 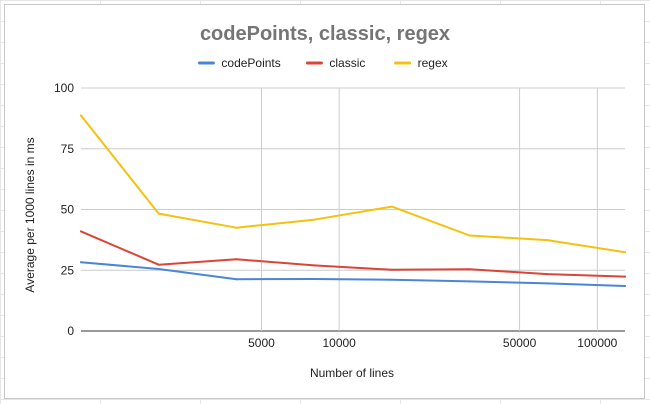 I want to click on legend-item-regex: regex, so click(x=421, y=63).